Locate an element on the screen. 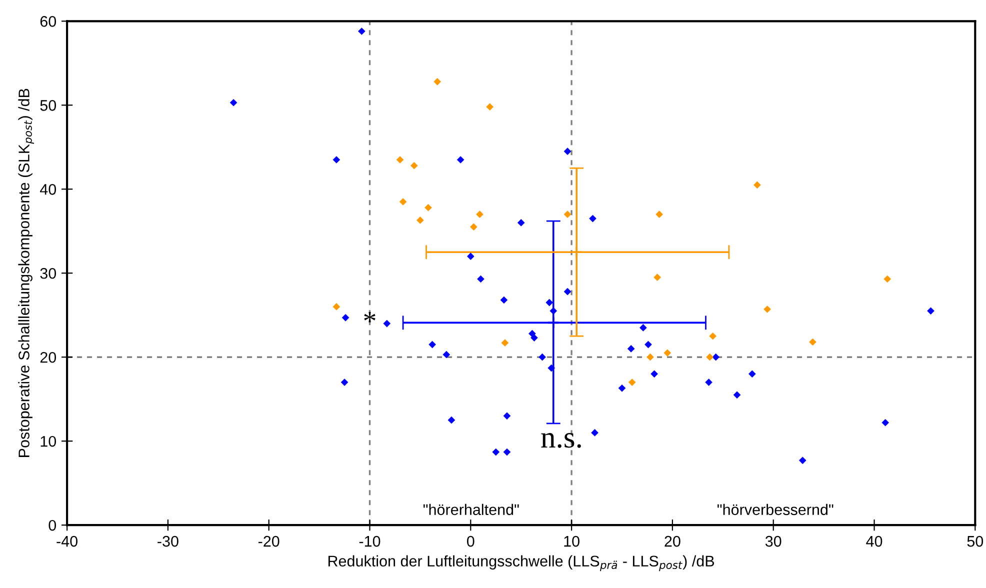  y-axis-title: Postoperative Schallleitungskomponente (SLK$_{post}$) /dB is located at coordinates (26, 272).